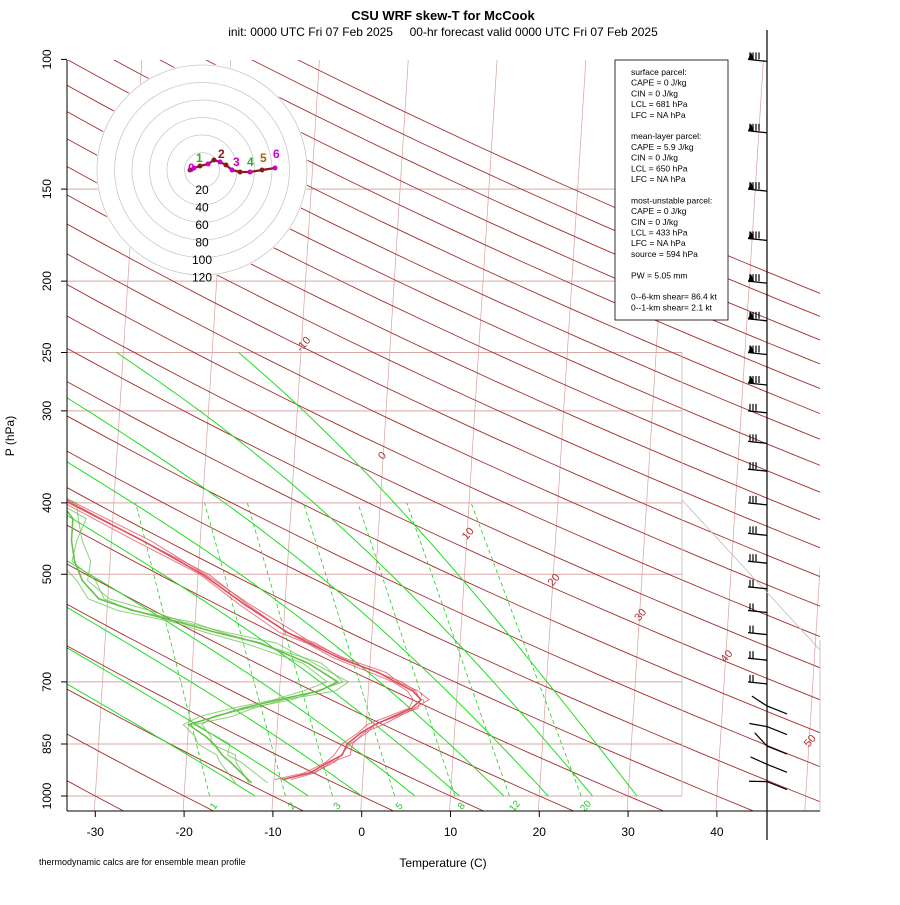 The height and width of the screenshot is (905, 900). I want to click on x-tick-label: -20, so click(184, 832).